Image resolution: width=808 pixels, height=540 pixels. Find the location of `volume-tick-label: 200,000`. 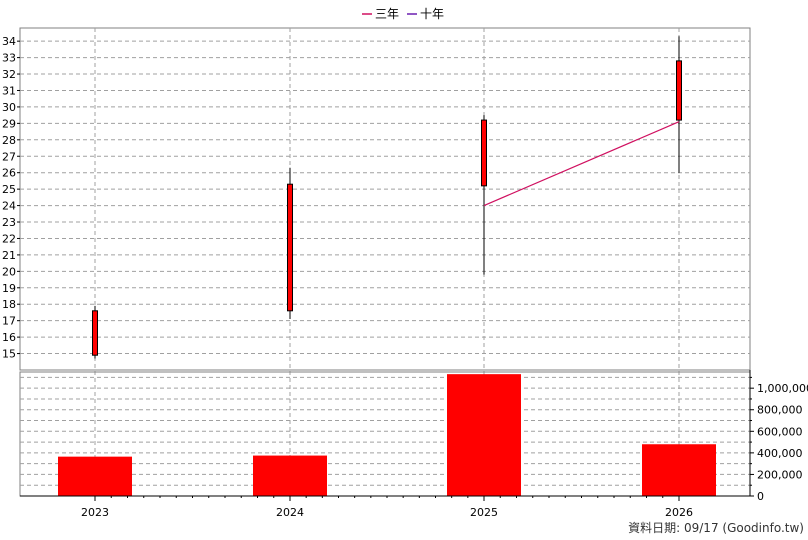

volume-tick-label: 200,000 is located at coordinates (780, 474).